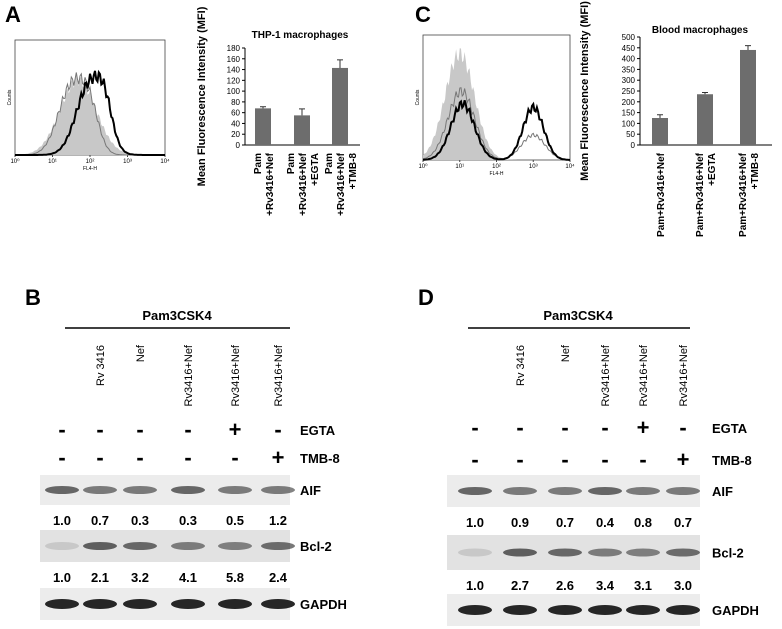  Describe the element at coordinates (700, 30) in the screenshot. I see `chart-title: Blood macrophages` at that location.